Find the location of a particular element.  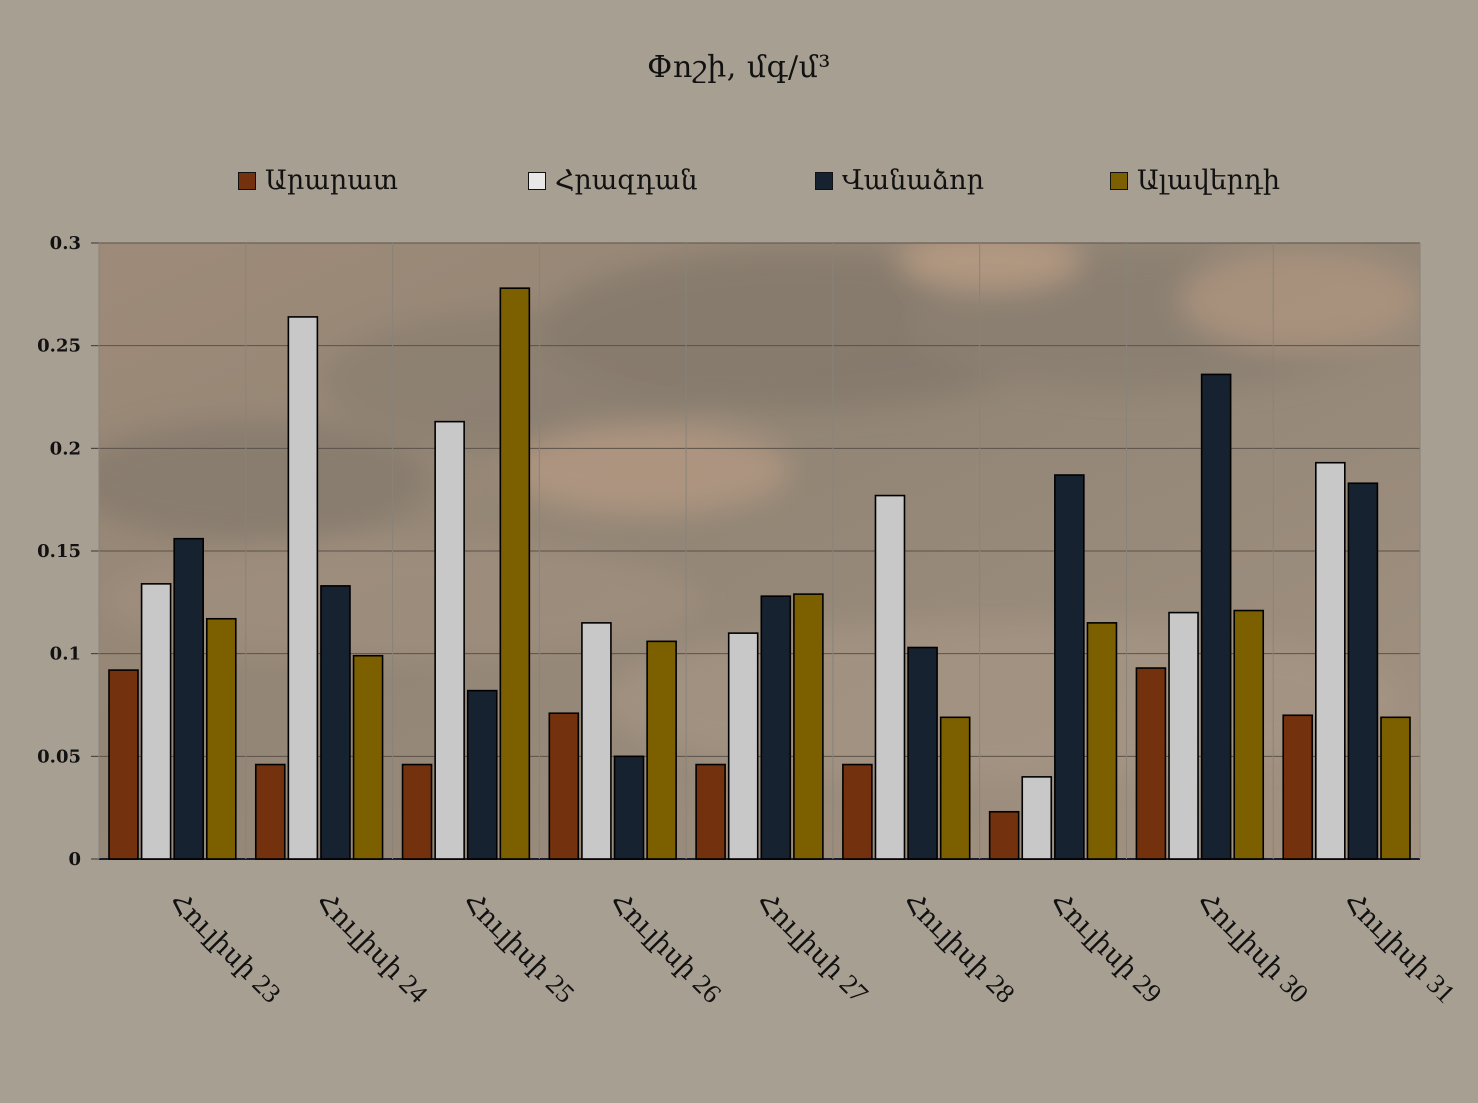

legend-item-alaverdi: Ալավերդի is located at coordinates (1195, 180).